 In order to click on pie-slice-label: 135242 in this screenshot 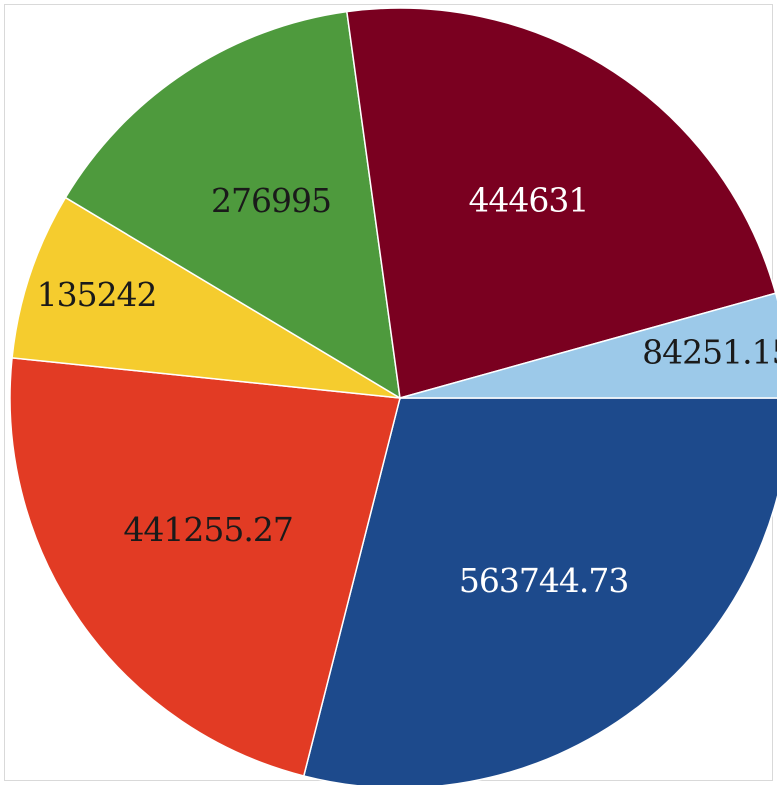, I will do `click(97, 294)`.